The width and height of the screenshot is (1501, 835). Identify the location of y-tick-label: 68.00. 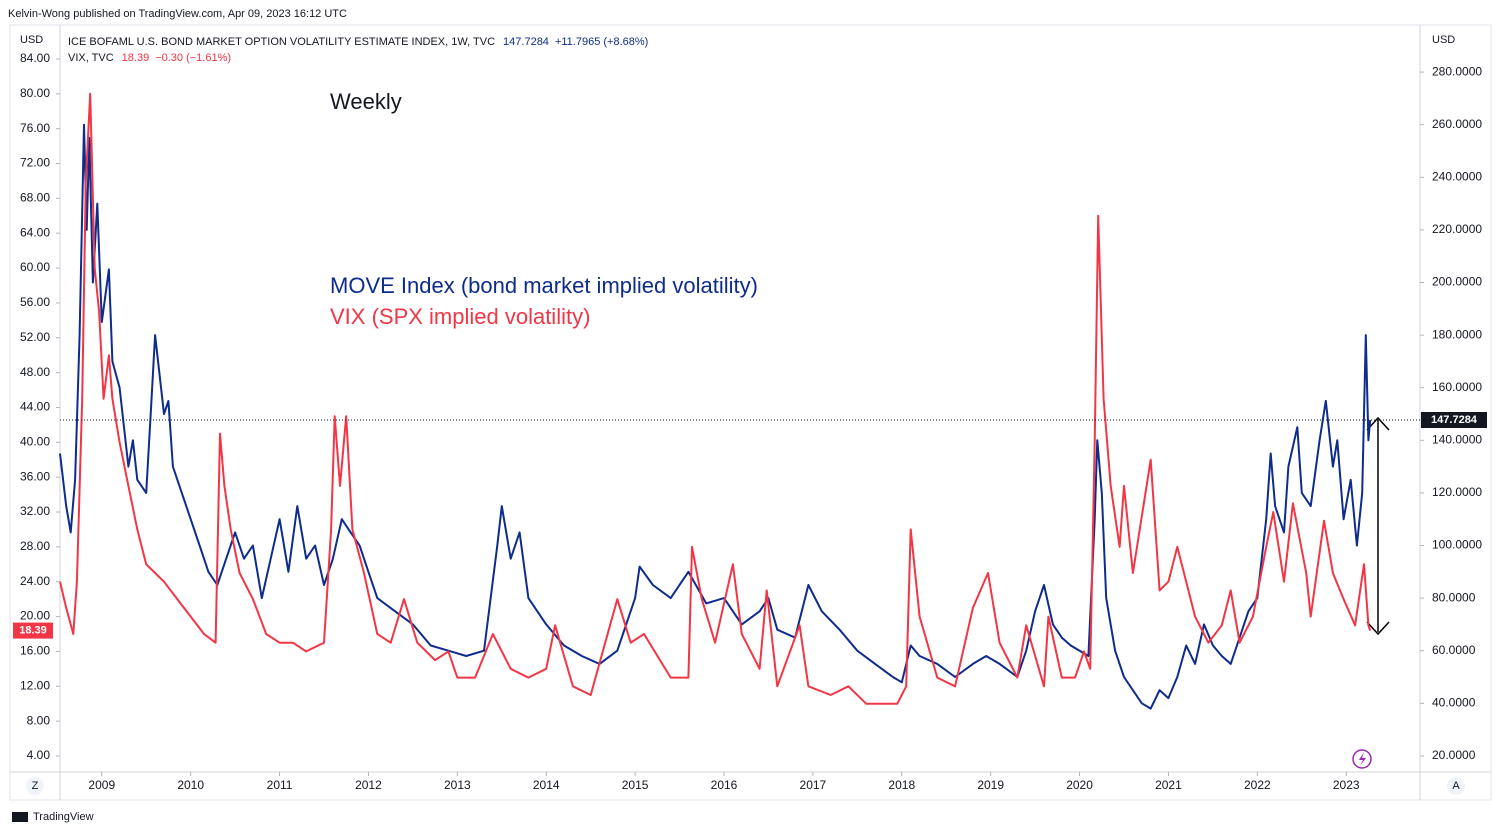
(35, 198).